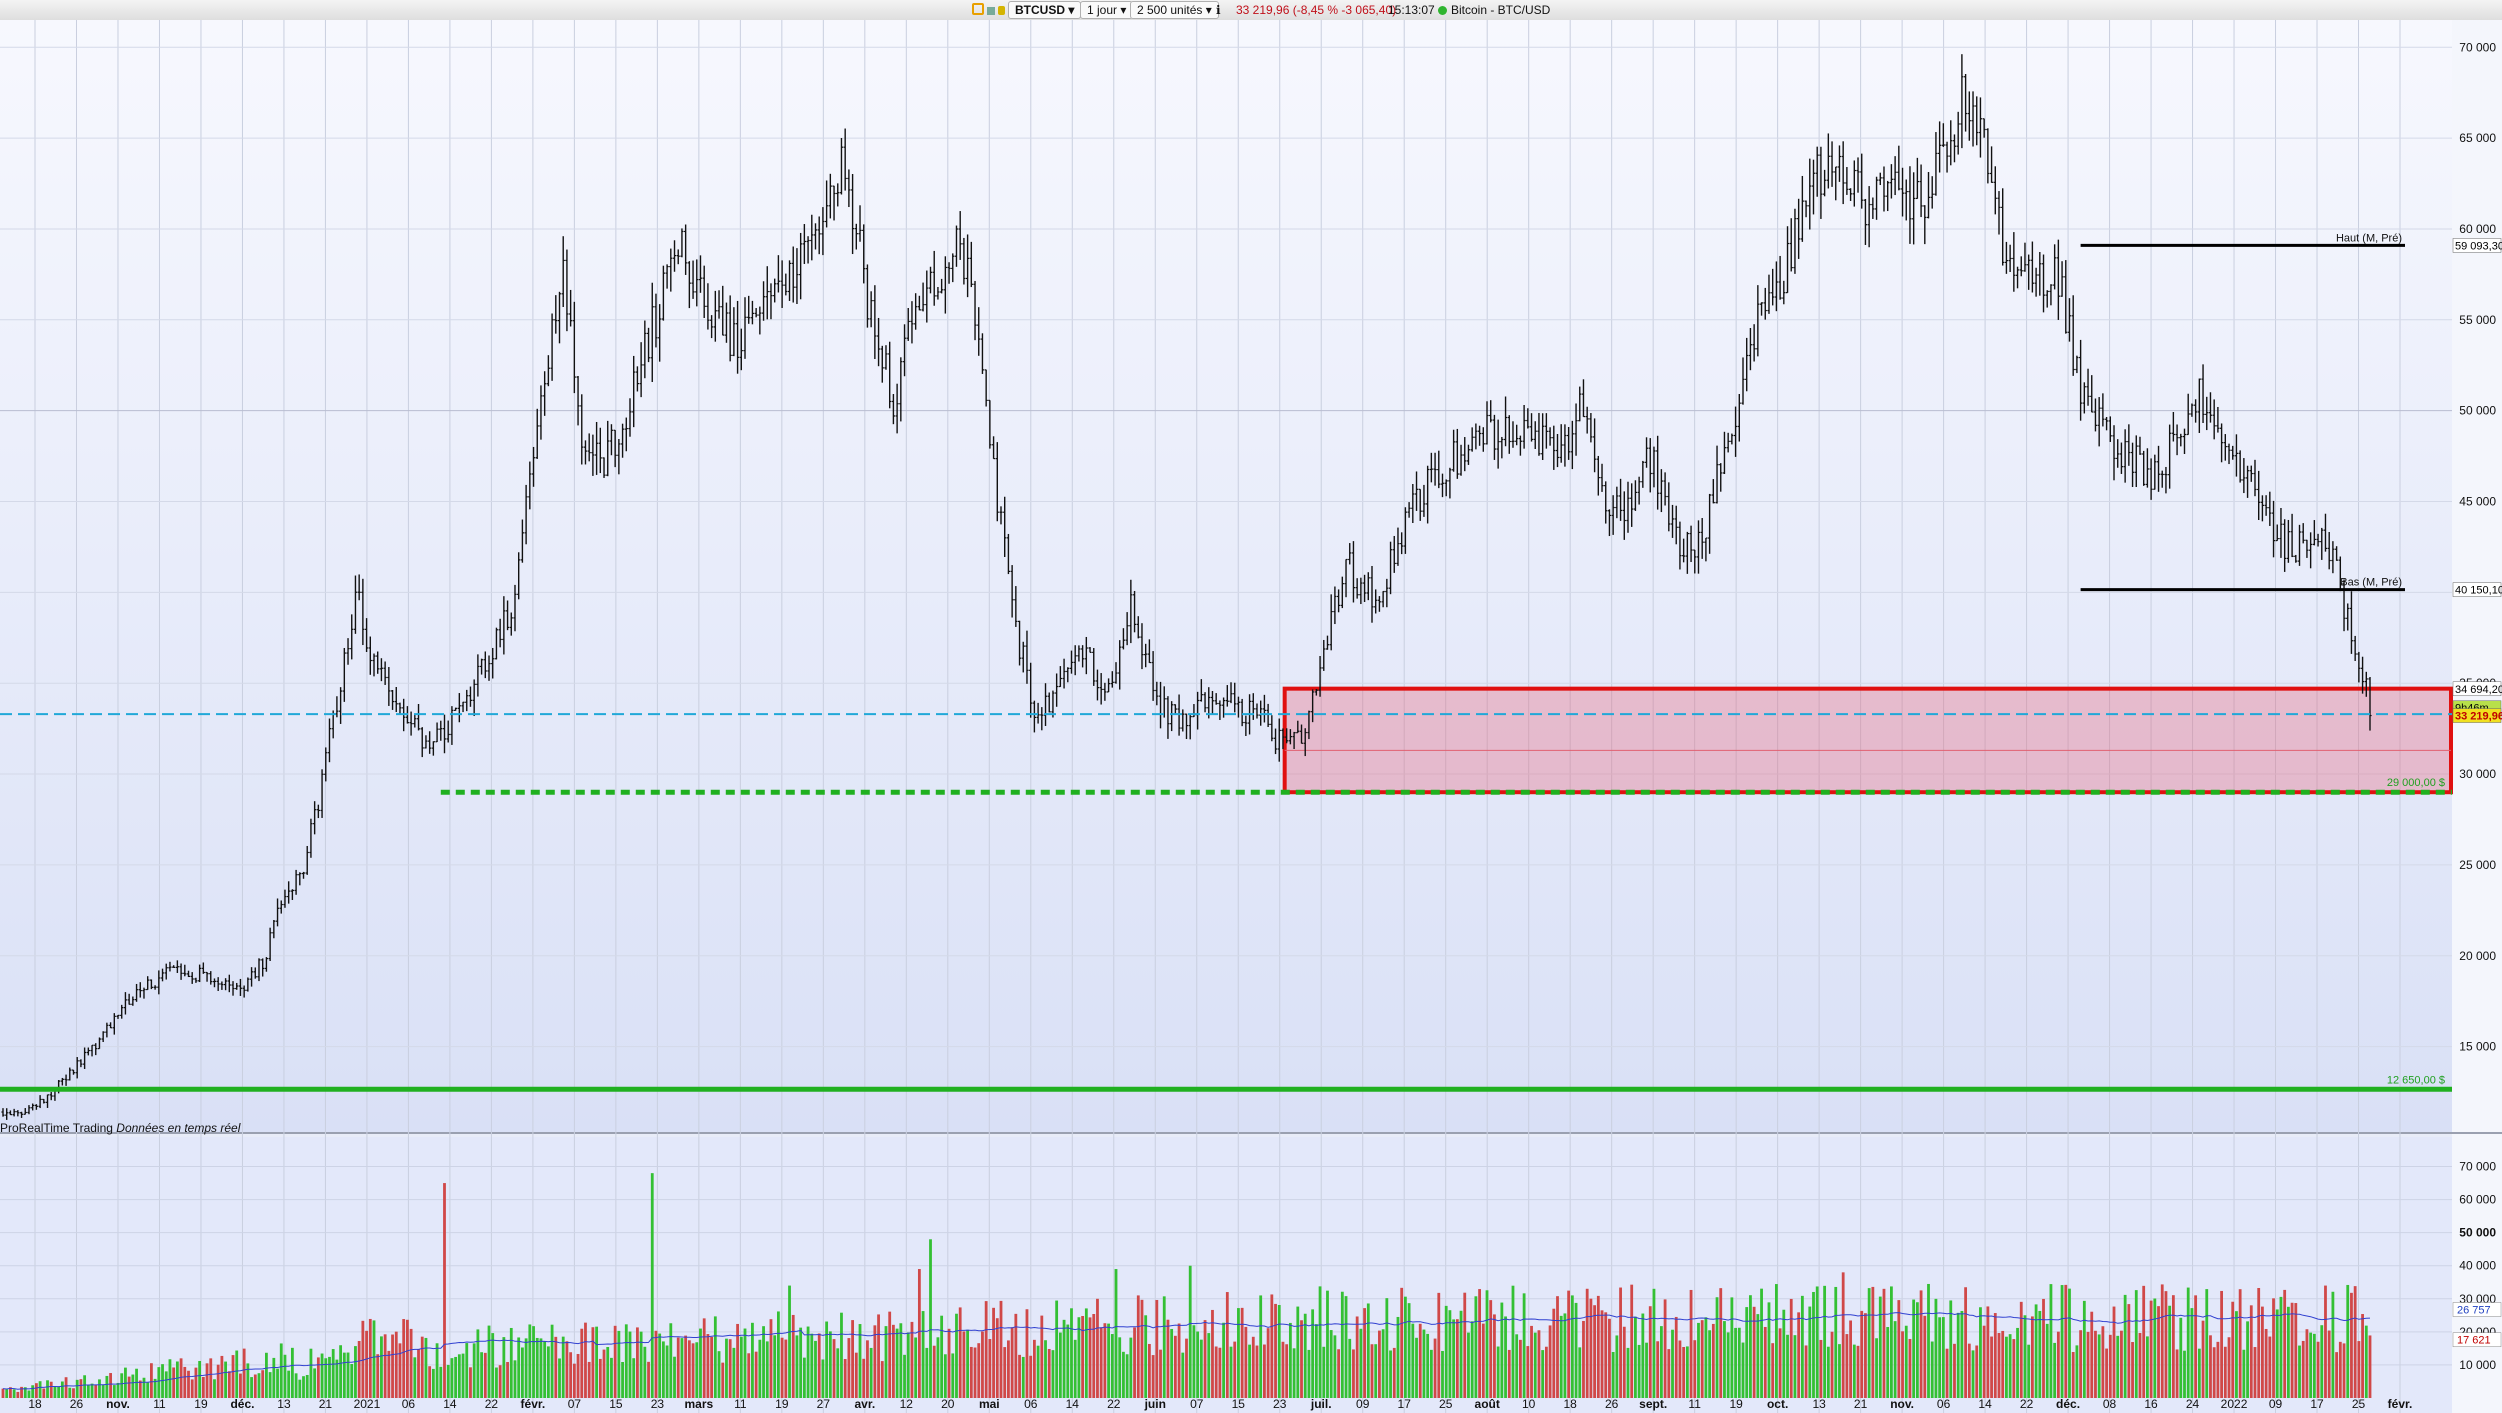 This screenshot has width=2502, height=1413. Describe the element at coordinates (1736, 1404) in the screenshot. I see `time-label: 19` at that location.